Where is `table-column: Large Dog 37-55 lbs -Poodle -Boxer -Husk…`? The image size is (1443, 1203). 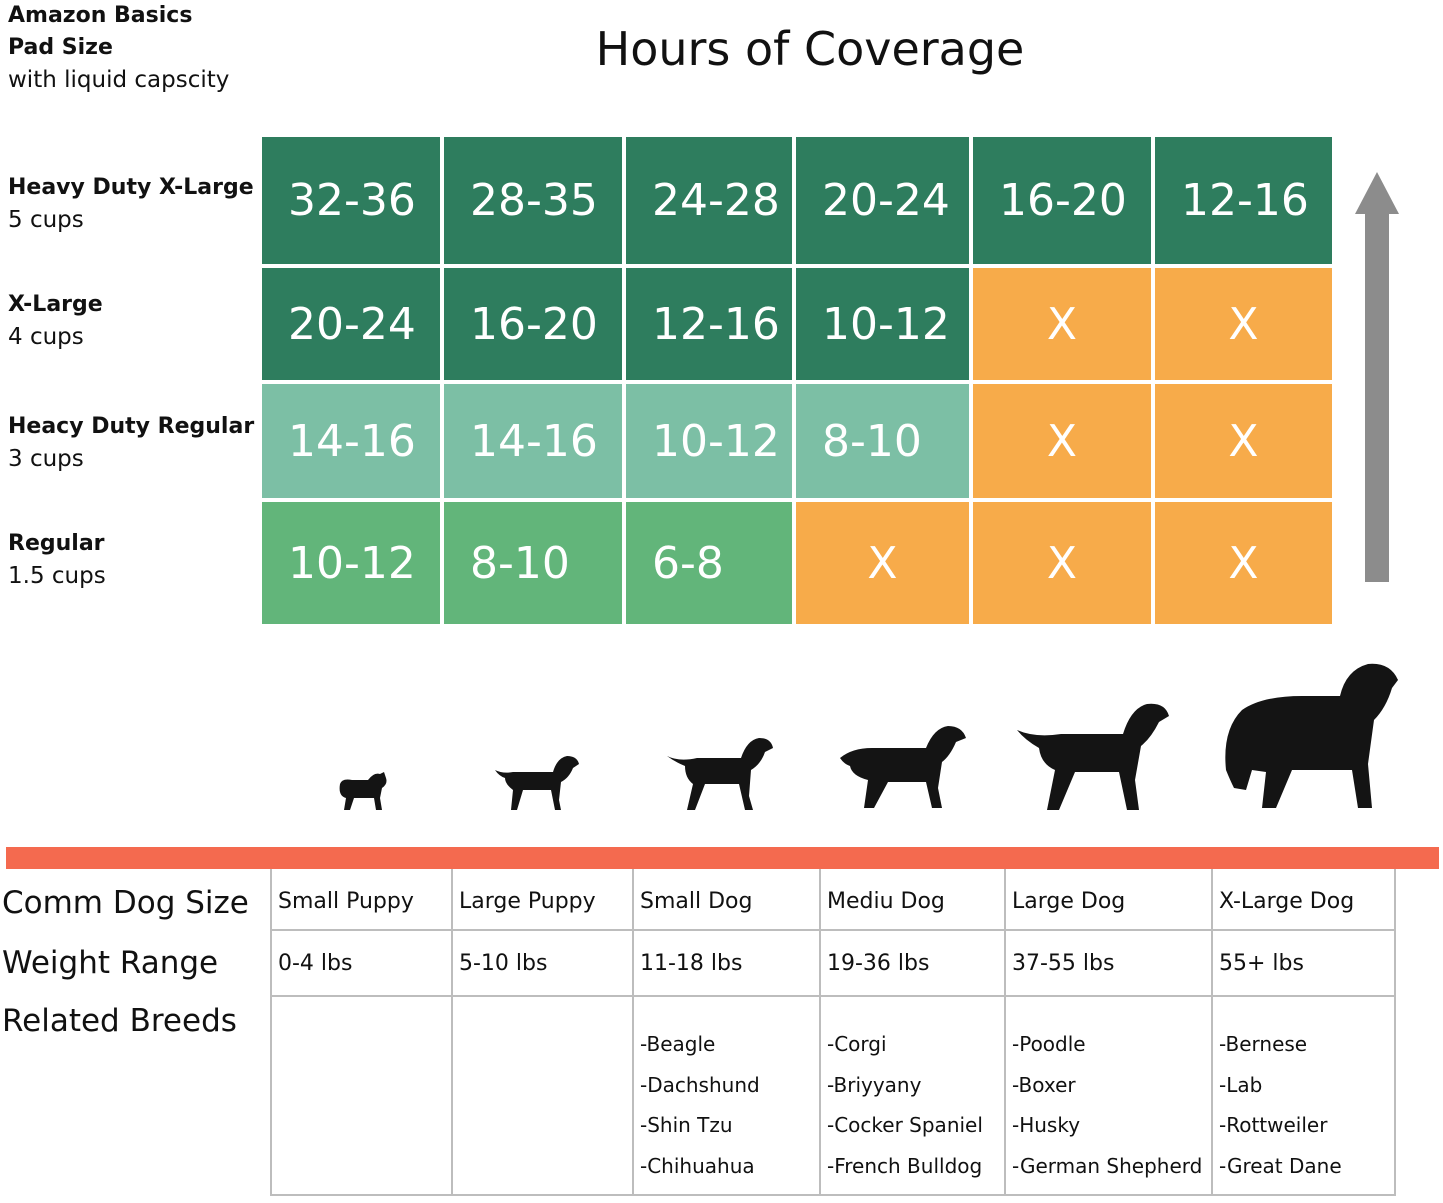 table-column: Large Dog 37-55 lbs -Poodle -Boxer -Husk… is located at coordinates (1108, 1032).